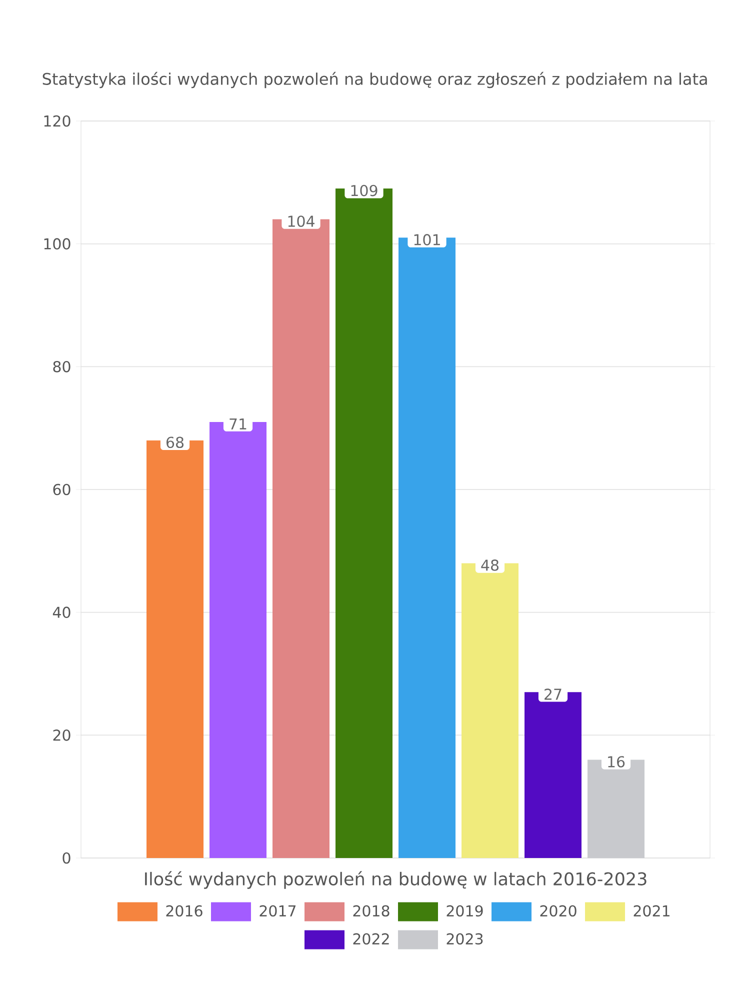  What do you see at coordinates (490, 565) in the screenshot?
I see `data-label: 48` at bounding box center [490, 565].